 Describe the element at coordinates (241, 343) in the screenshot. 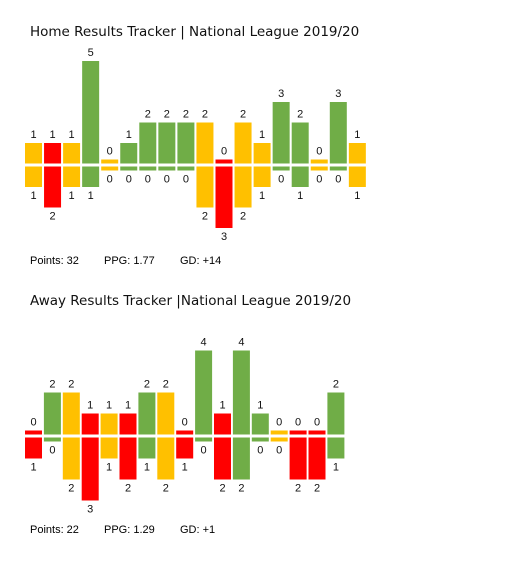

I see `away-goals-for-label: 4` at that location.